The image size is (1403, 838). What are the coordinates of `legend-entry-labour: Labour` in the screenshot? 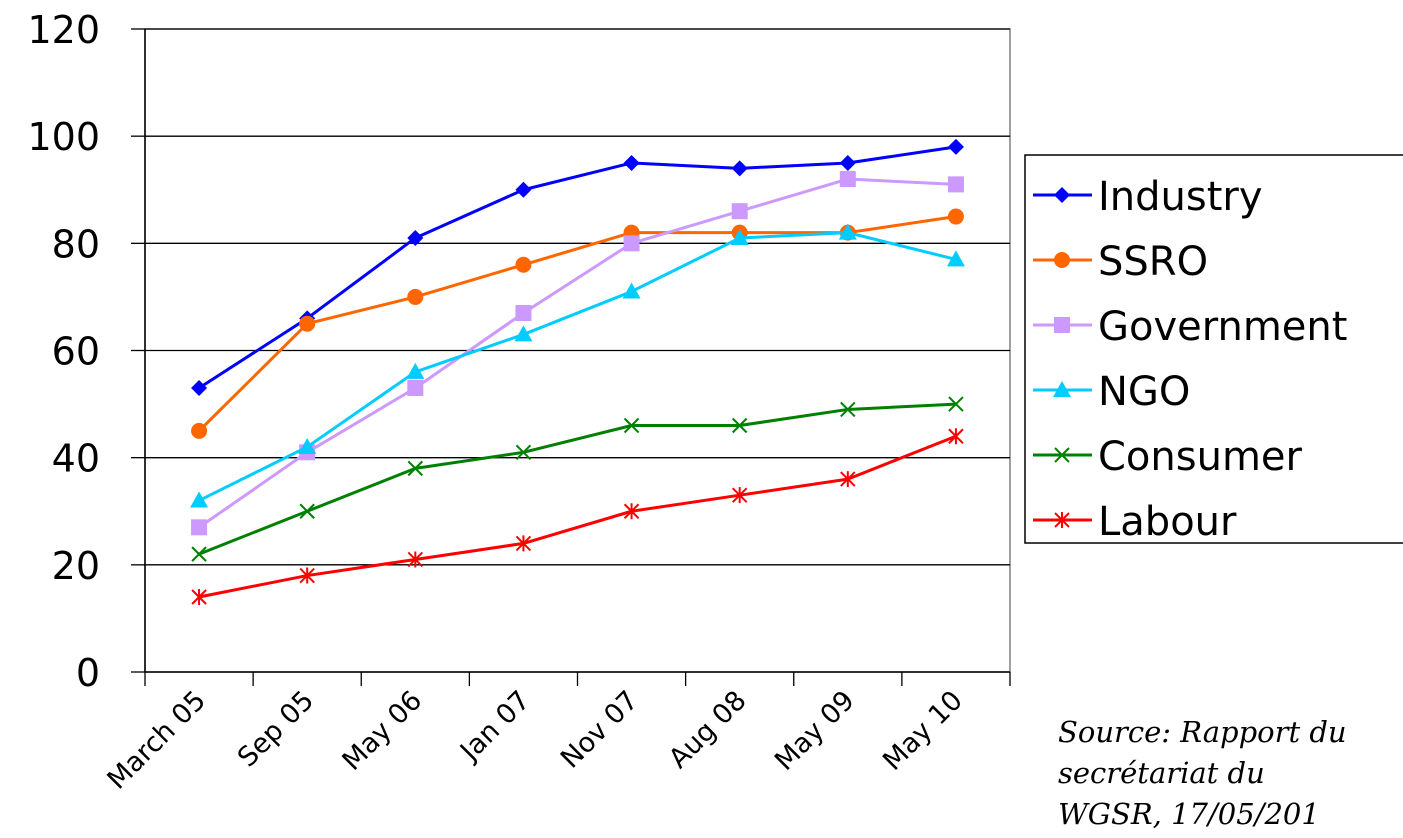 It's located at (1135, 522).